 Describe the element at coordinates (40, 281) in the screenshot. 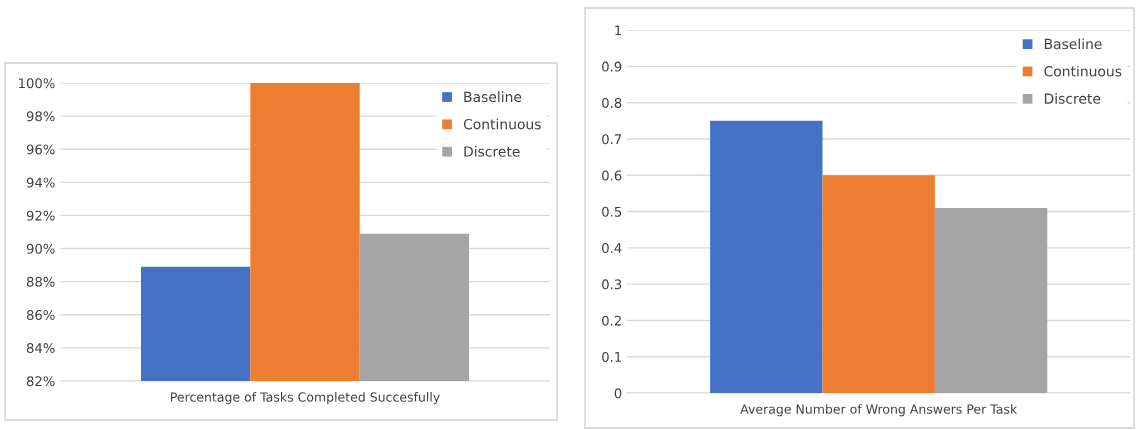

I see `y-tick-label: 88%` at that location.